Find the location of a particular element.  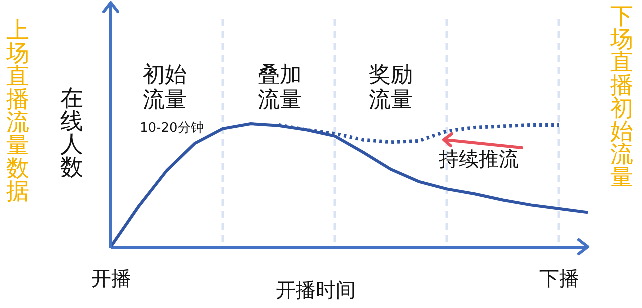

x-axis-title: 开播时间 is located at coordinates (316, 290).